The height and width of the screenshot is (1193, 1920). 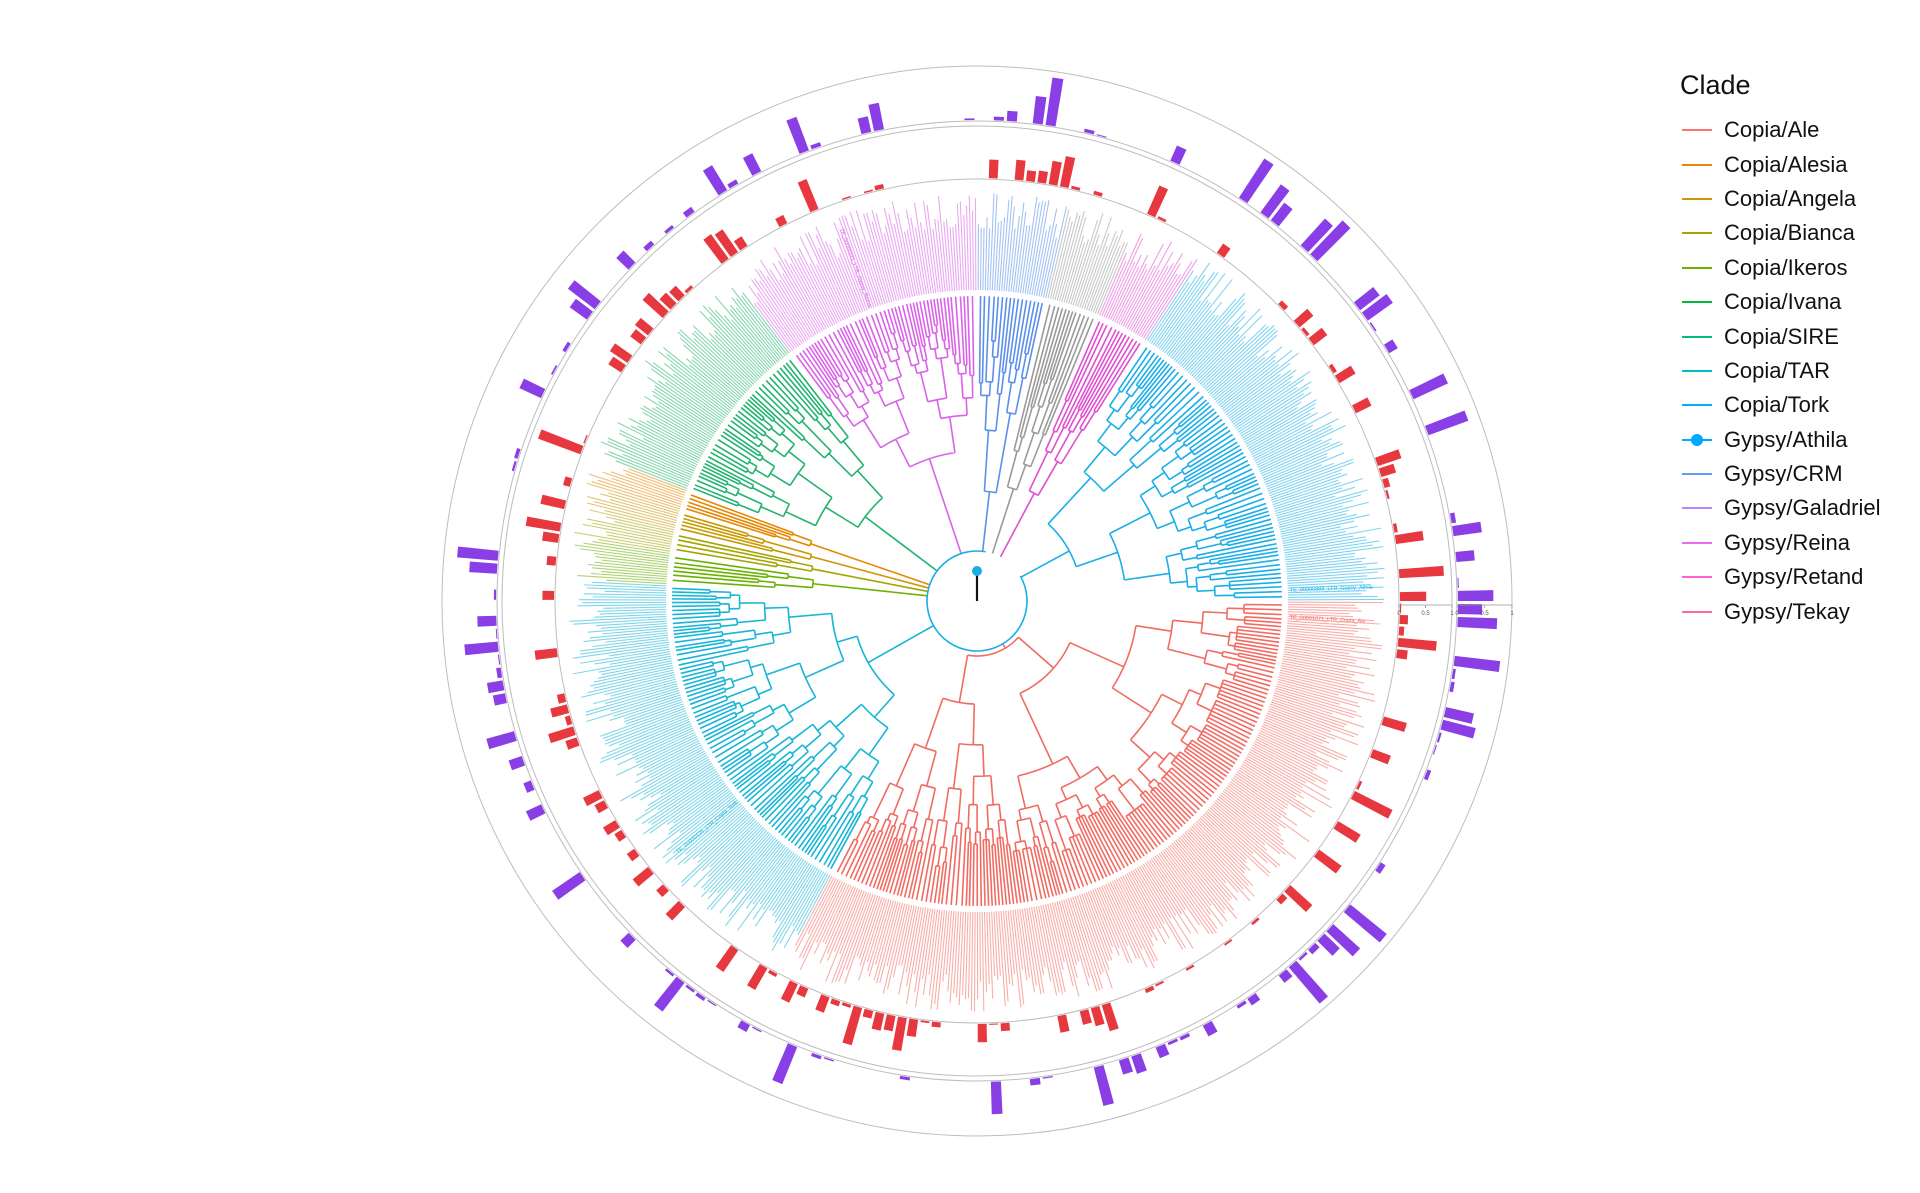 I want to click on legend-label: Gypsy/Athila, so click(x=1786, y=439).